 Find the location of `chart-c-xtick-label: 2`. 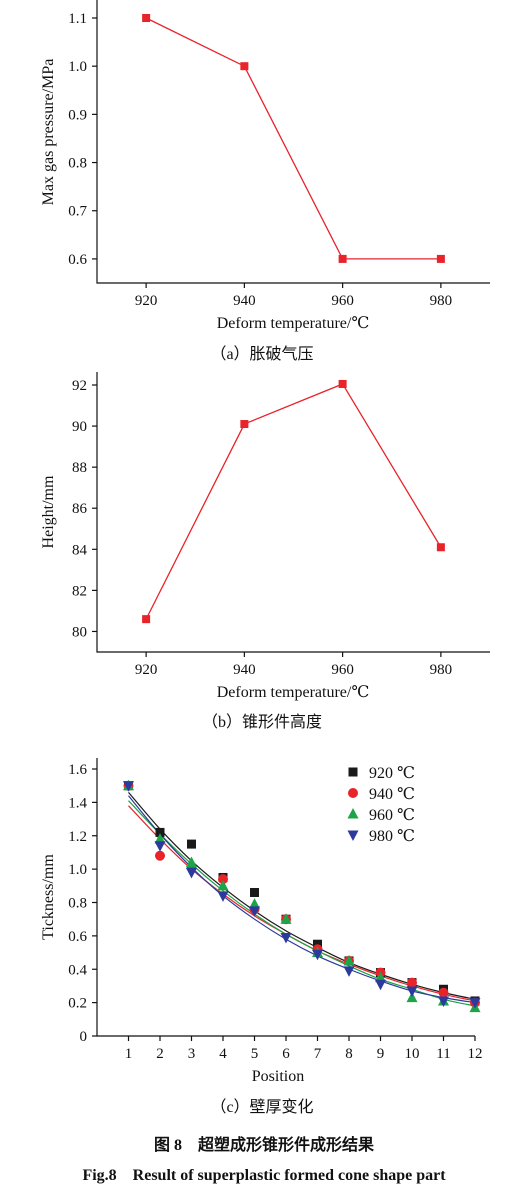

chart-c-xtick-label: 2 is located at coordinates (160, 1054).